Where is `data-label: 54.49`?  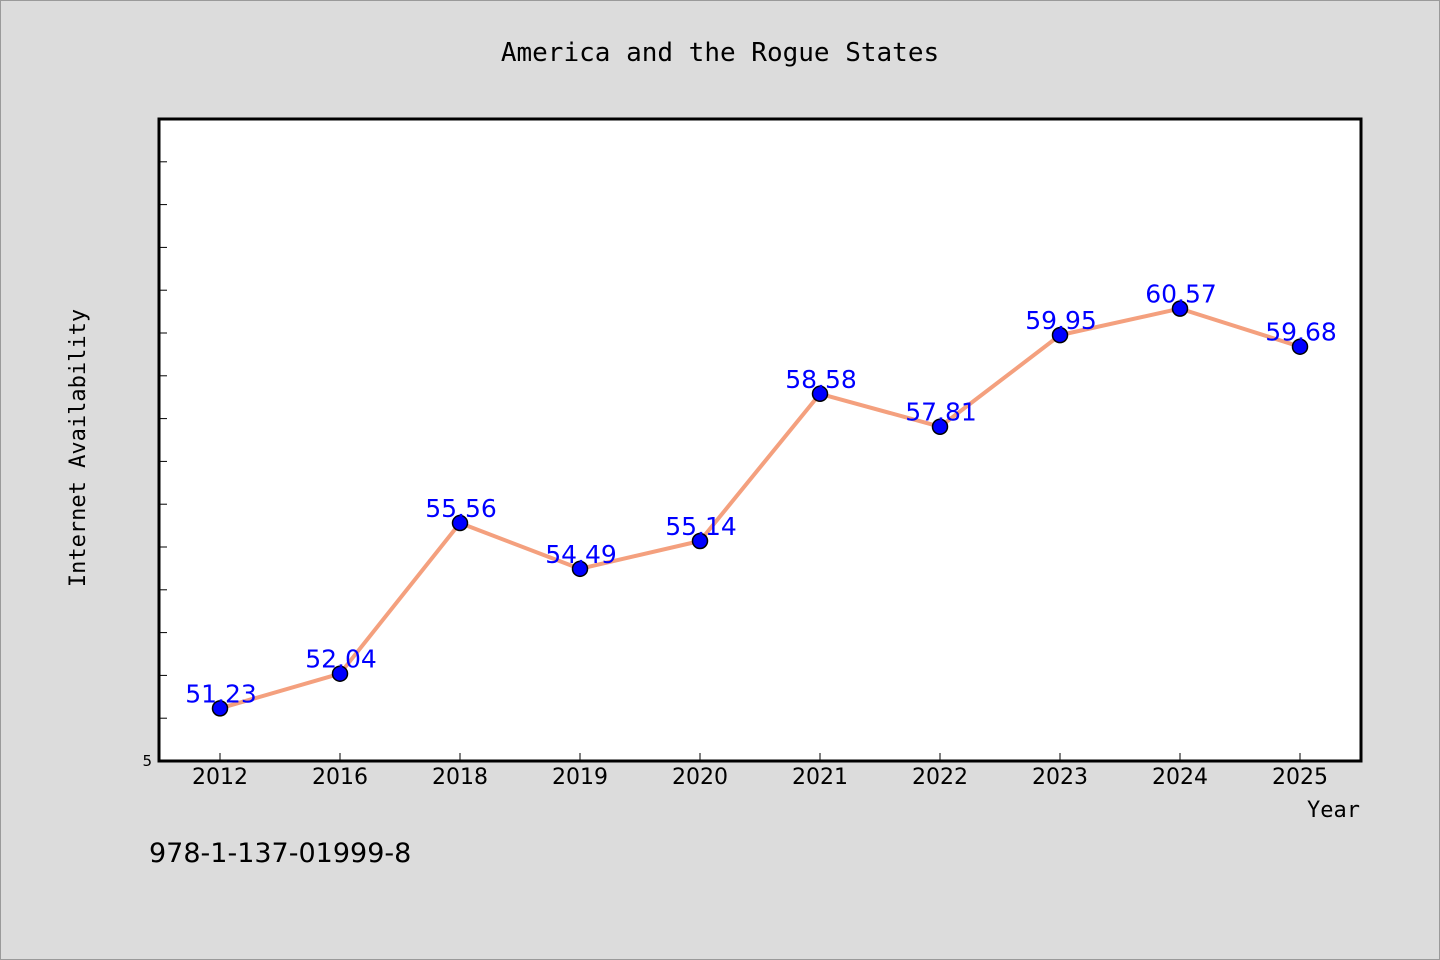 data-label: 54.49 is located at coordinates (581, 554).